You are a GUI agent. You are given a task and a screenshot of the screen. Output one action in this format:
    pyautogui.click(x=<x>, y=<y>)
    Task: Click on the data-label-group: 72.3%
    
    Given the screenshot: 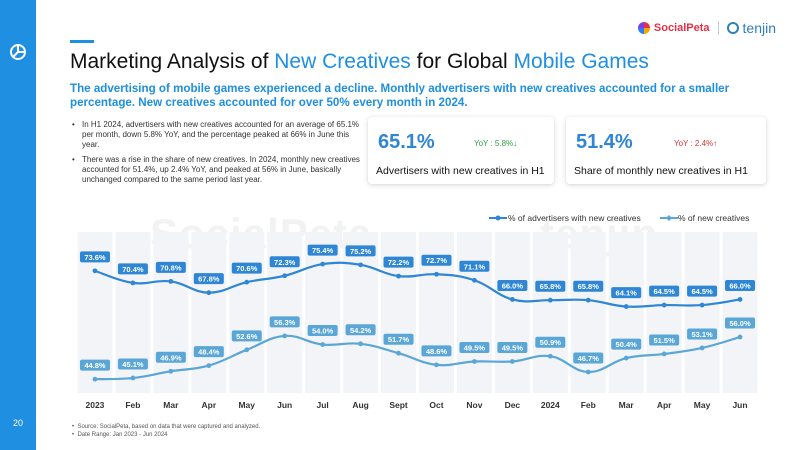 What is the action you would take?
    pyautogui.click(x=284, y=262)
    